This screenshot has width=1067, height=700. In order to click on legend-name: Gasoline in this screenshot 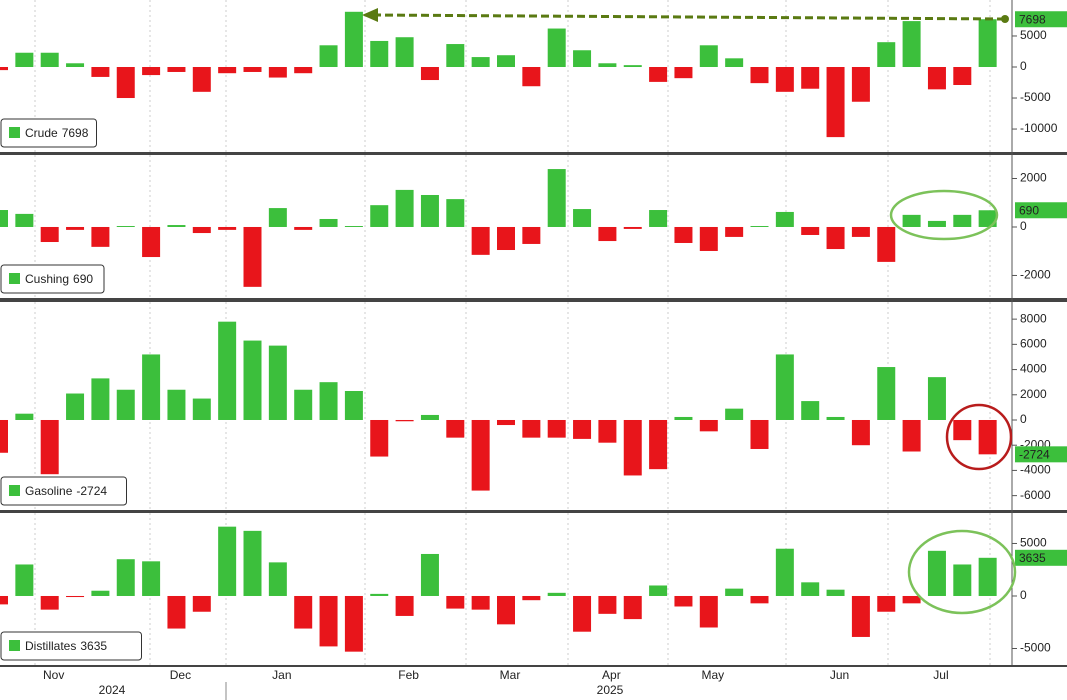, I will do `click(49, 491)`.